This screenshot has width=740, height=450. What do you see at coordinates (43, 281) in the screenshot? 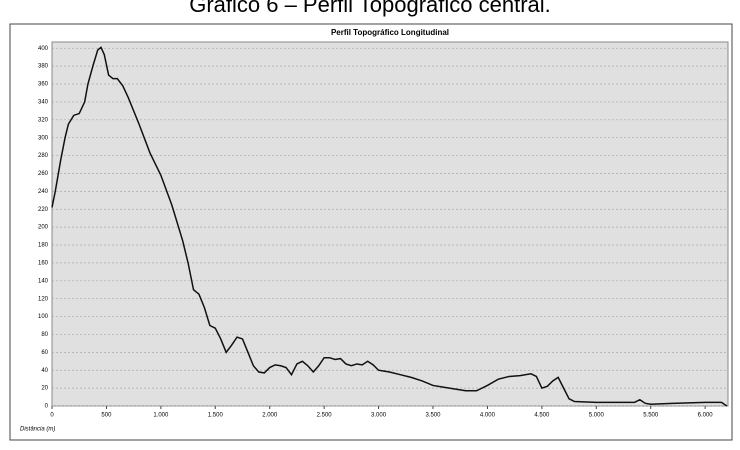
I see `y-tick-label: 140` at bounding box center [43, 281].